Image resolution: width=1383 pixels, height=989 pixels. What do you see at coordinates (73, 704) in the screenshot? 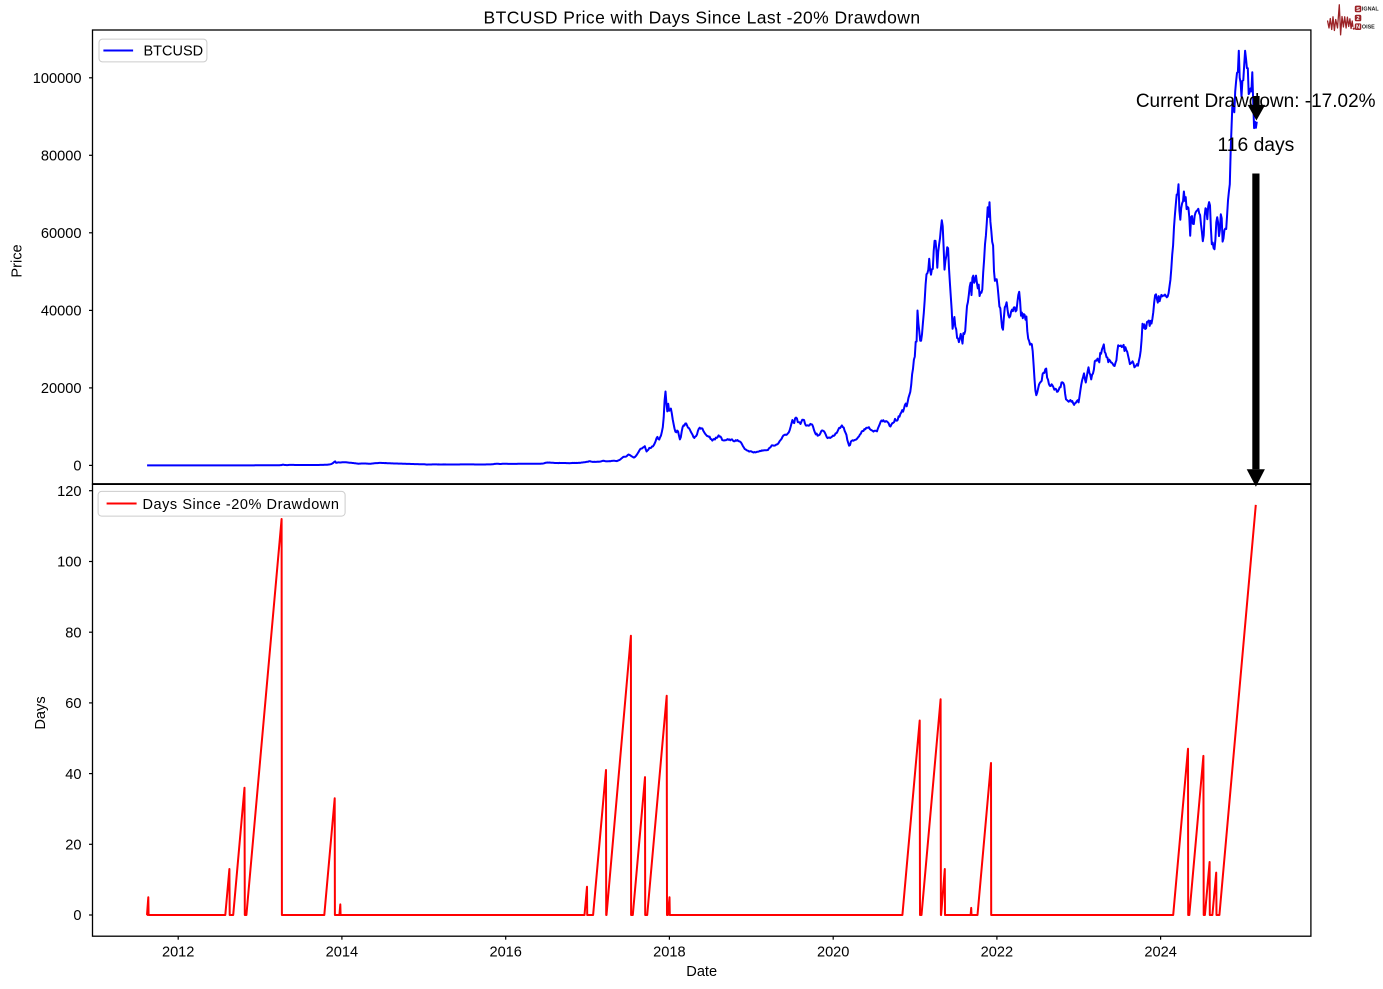
I see `svg-text: 60` at bounding box center [73, 704].